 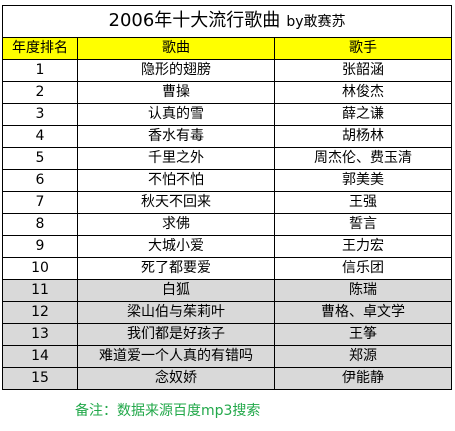 What do you see at coordinates (316, 22) in the screenshot?
I see `table-author: by敢赛苏` at bounding box center [316, 22].